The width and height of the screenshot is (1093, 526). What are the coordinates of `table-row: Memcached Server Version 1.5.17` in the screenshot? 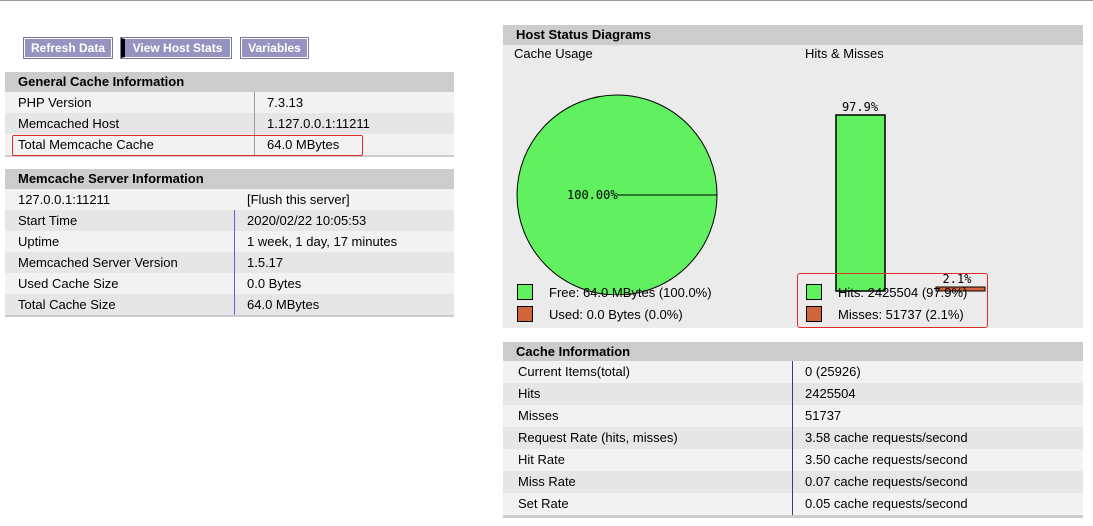 It's located at (229, 262).